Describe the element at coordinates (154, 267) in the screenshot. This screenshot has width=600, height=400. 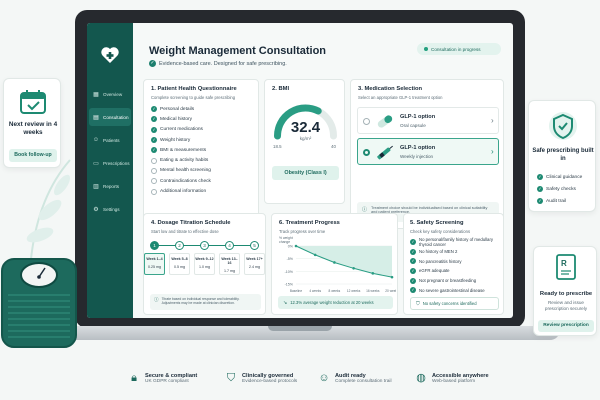
I see `titration-dose: 0.25 mg` at that location.